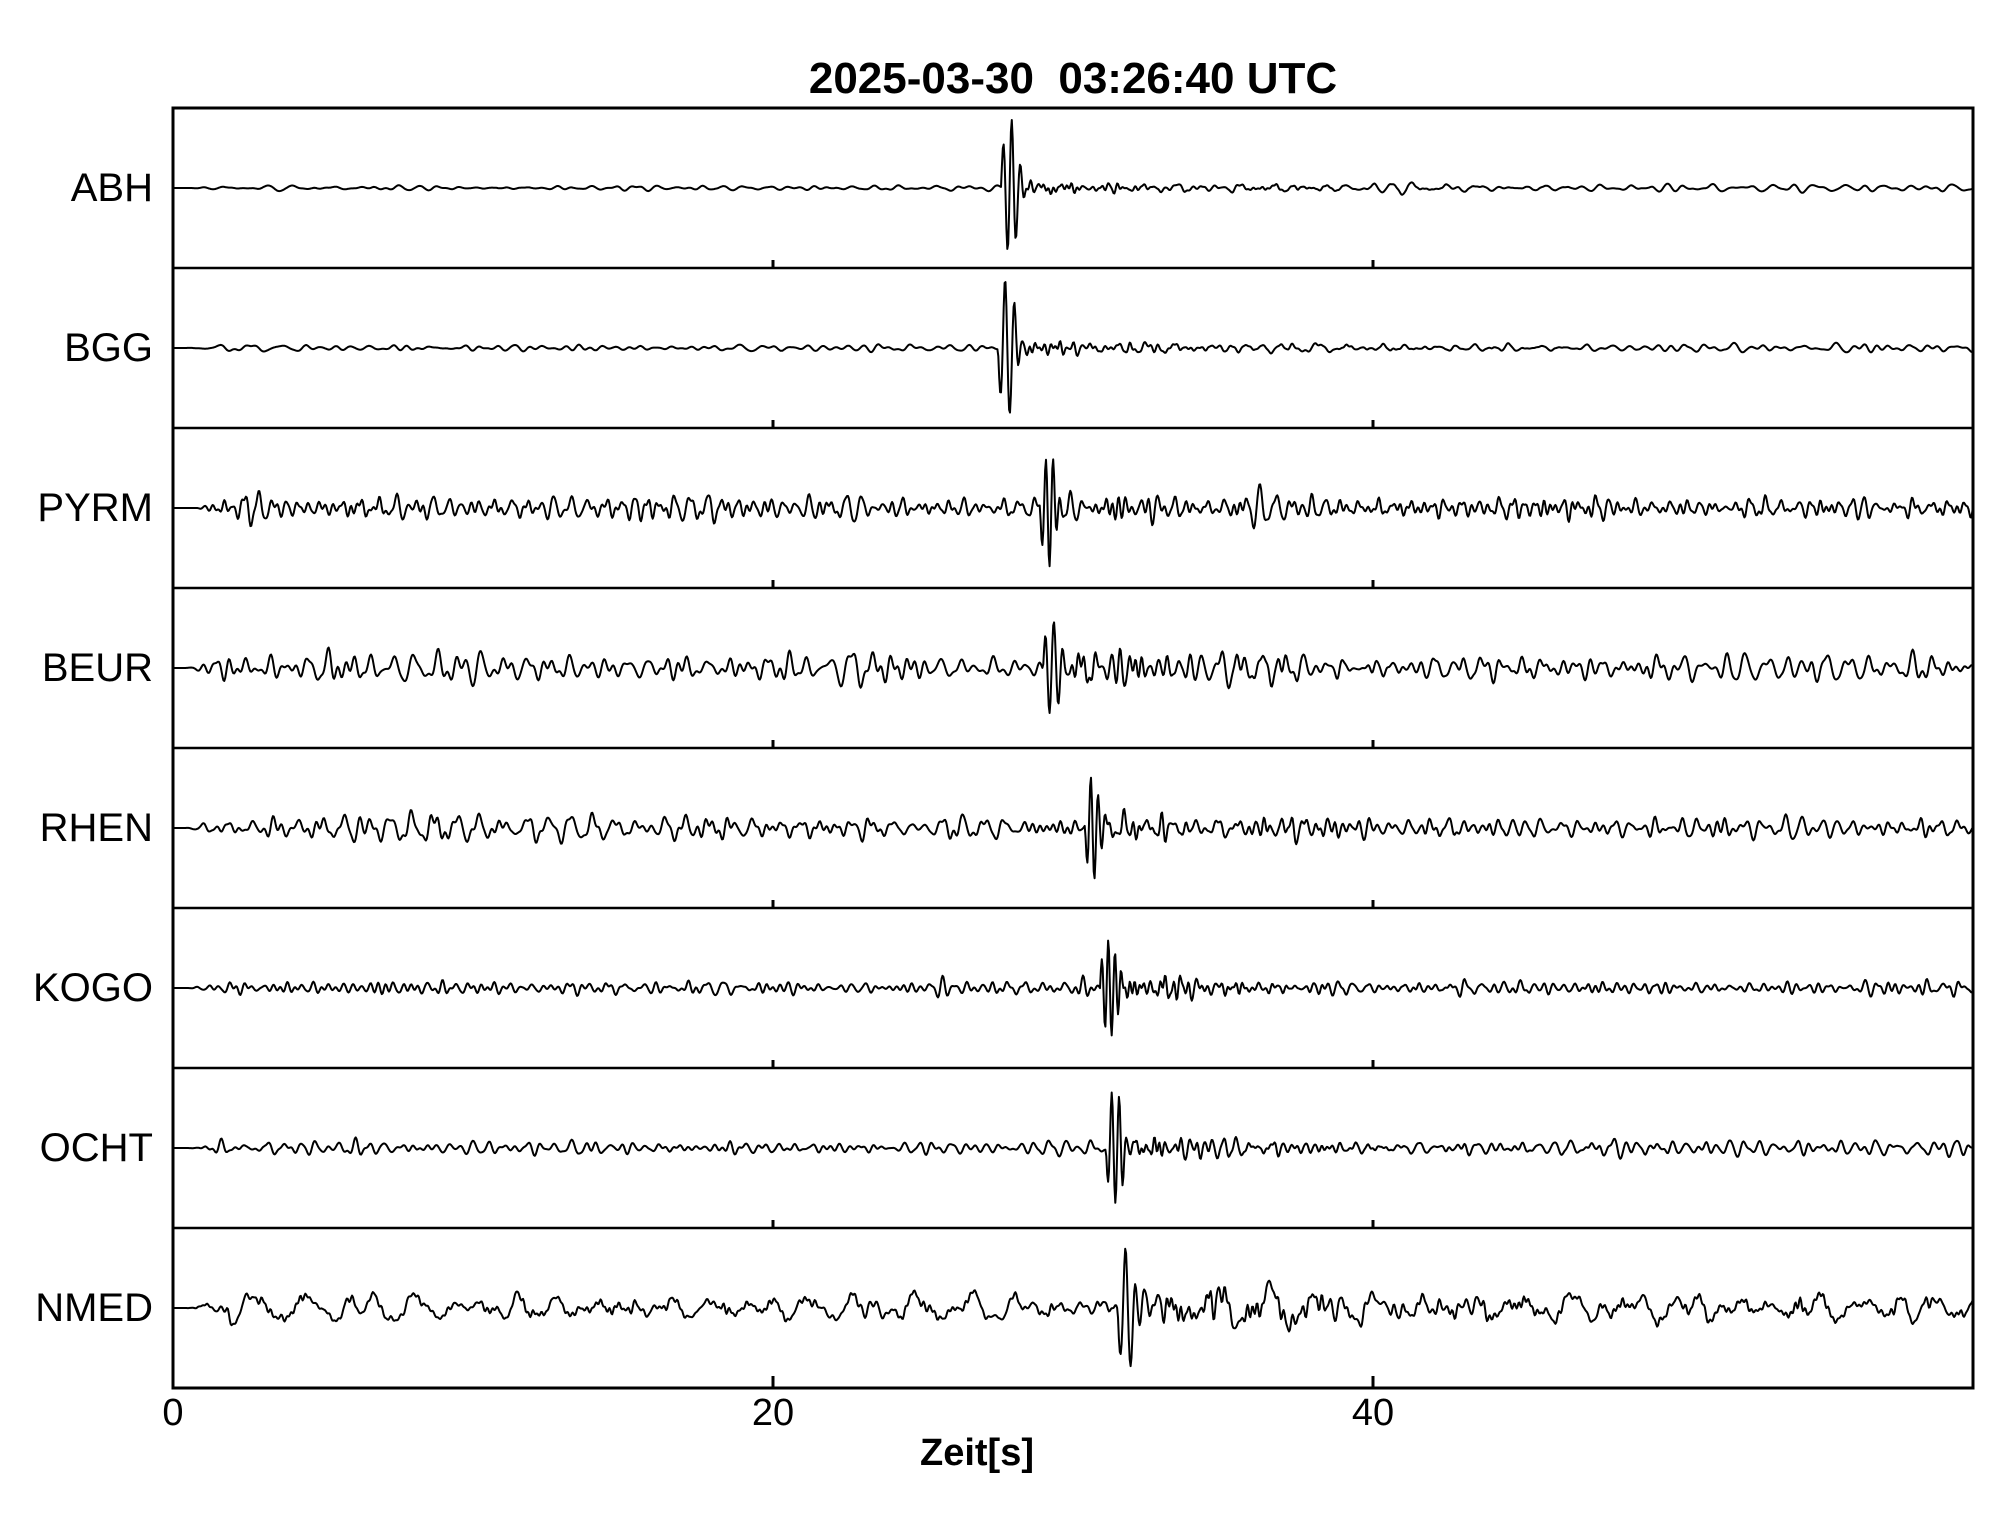 This screenshot has height=1522, width=2005. What do you see at coordinates (1073, 667) in the screenshot?
I see `trace-beur` at bounding box center [1073, 667].